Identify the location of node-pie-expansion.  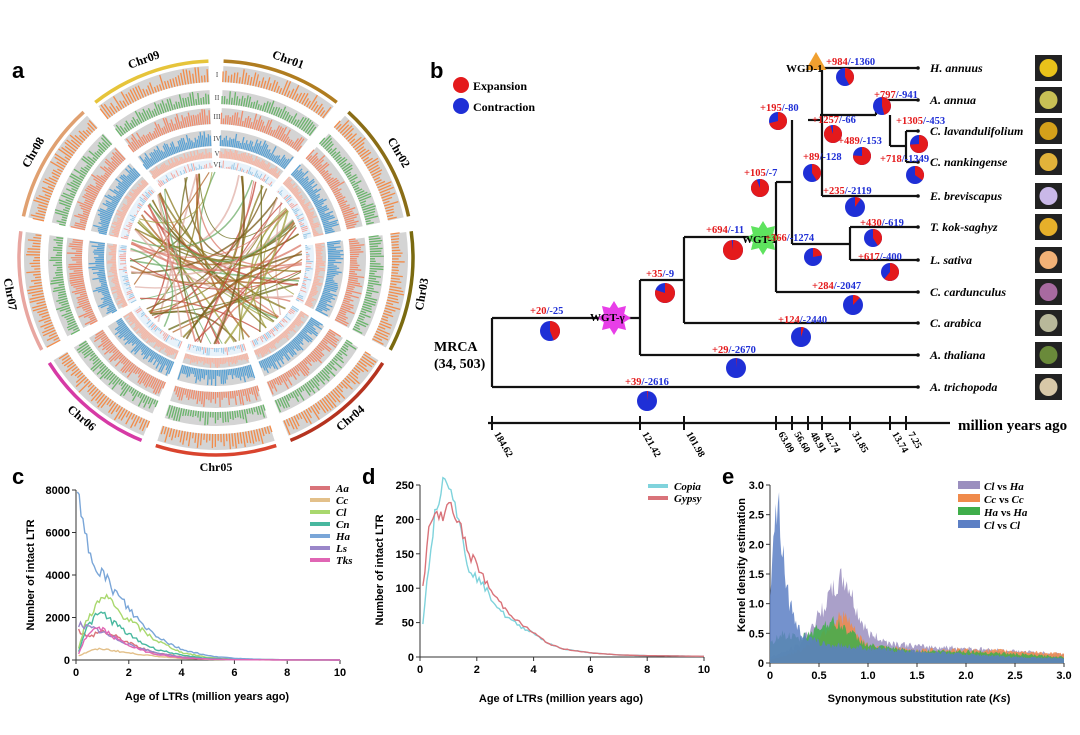
(858, 201).